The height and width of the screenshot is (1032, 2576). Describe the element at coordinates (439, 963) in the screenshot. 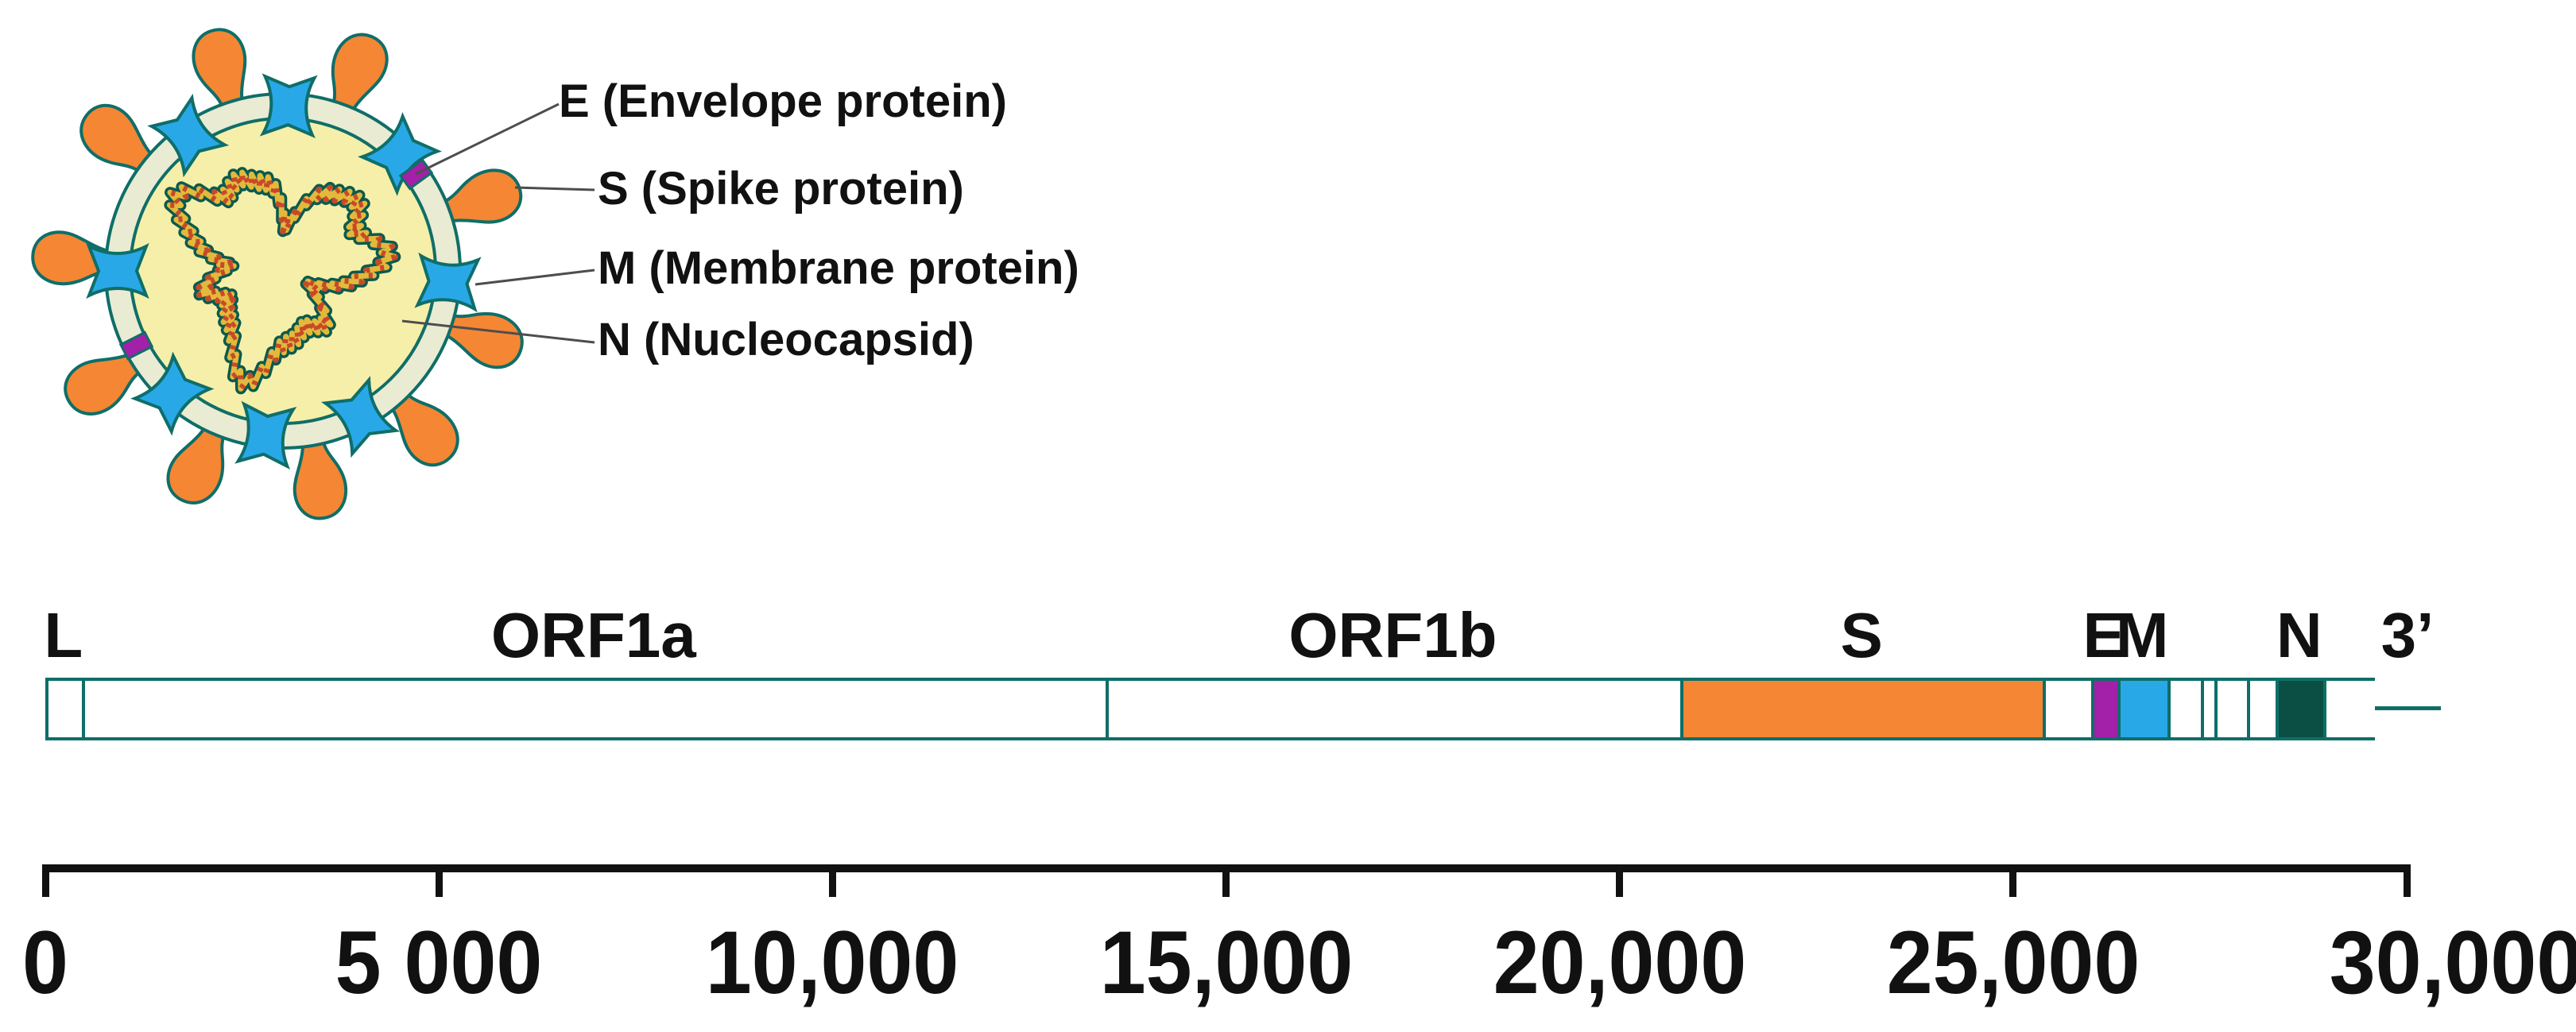

I see `ruler-label-5000: 5 000` at that location.